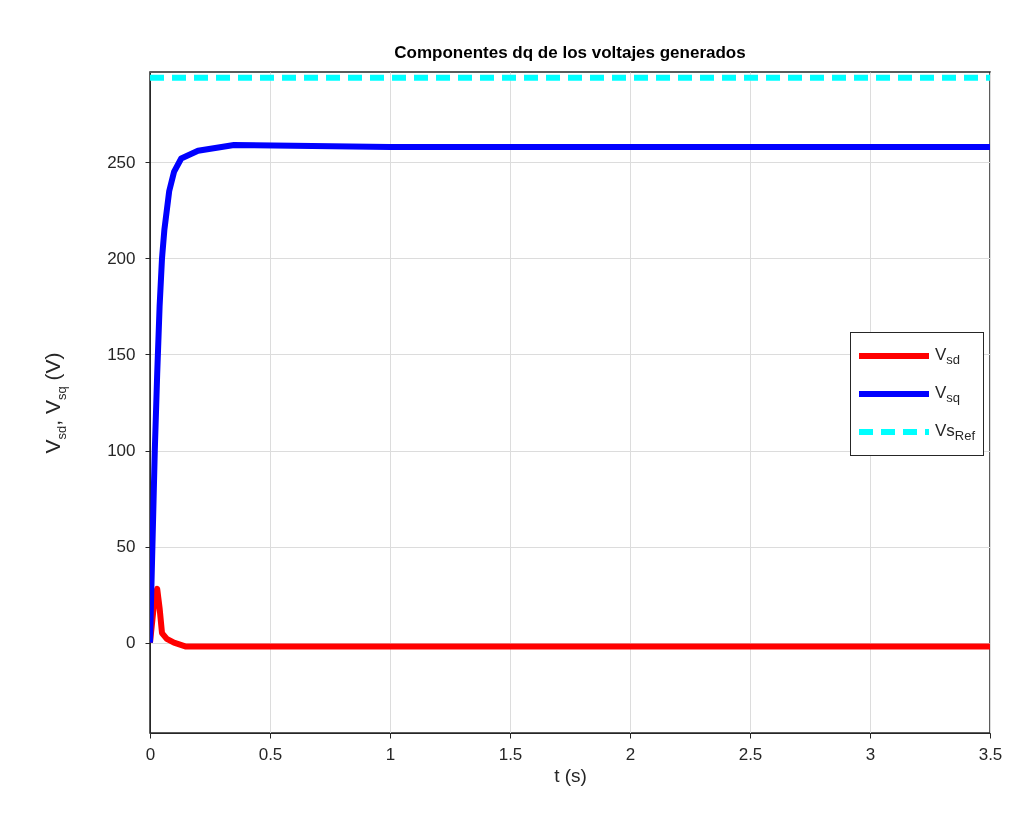 The width and height of the screenshot is (1021, 819). What do you see at coordinates (121, 162) in the screenshot?
I see `y-tick-label: 250` at bounding box center [121, 162].